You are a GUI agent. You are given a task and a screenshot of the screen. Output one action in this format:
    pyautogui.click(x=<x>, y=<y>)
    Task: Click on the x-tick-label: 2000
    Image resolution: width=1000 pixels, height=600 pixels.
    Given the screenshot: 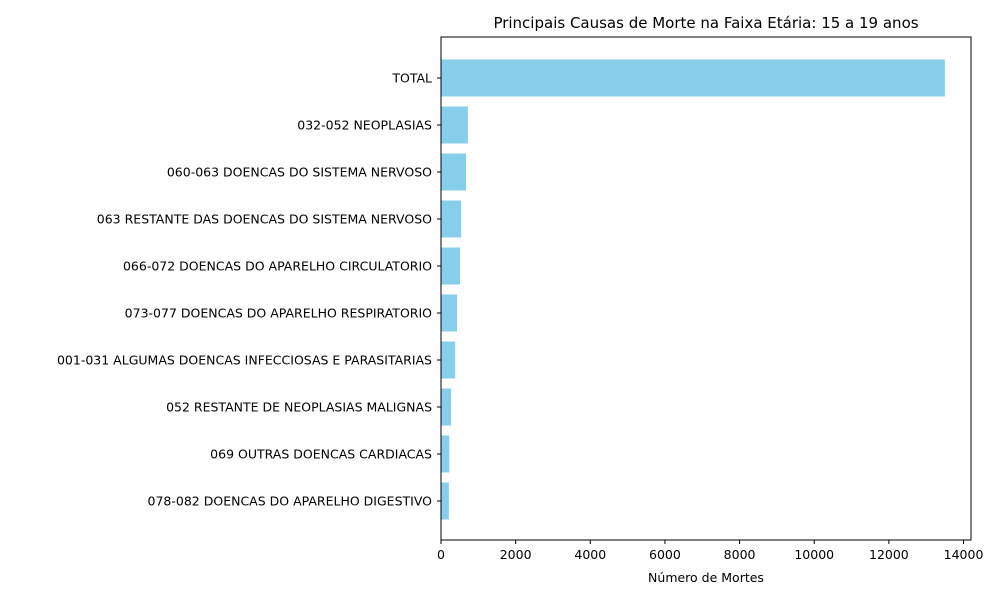 What is the action you would take?
    pyautogui.click(x=516, y=554)
    